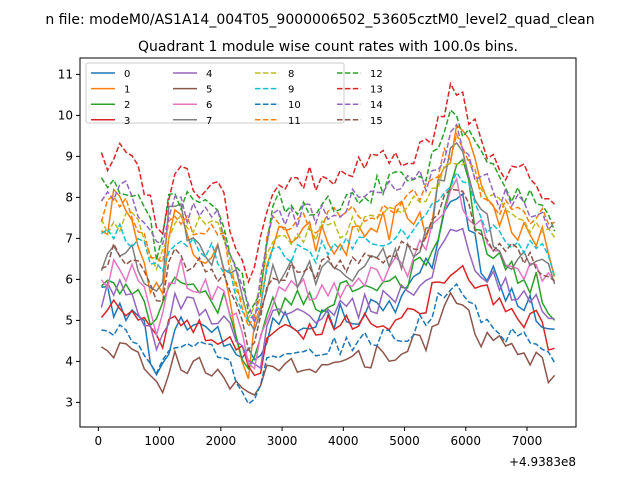  I want to click on legend-label-0: 0, so click(127, 74).